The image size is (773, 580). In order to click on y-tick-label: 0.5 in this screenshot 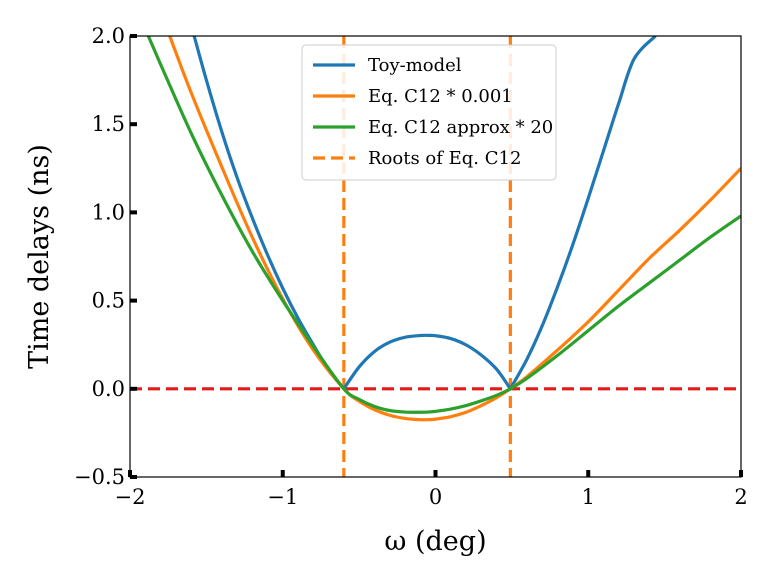, I will do `click(108, 301)`.